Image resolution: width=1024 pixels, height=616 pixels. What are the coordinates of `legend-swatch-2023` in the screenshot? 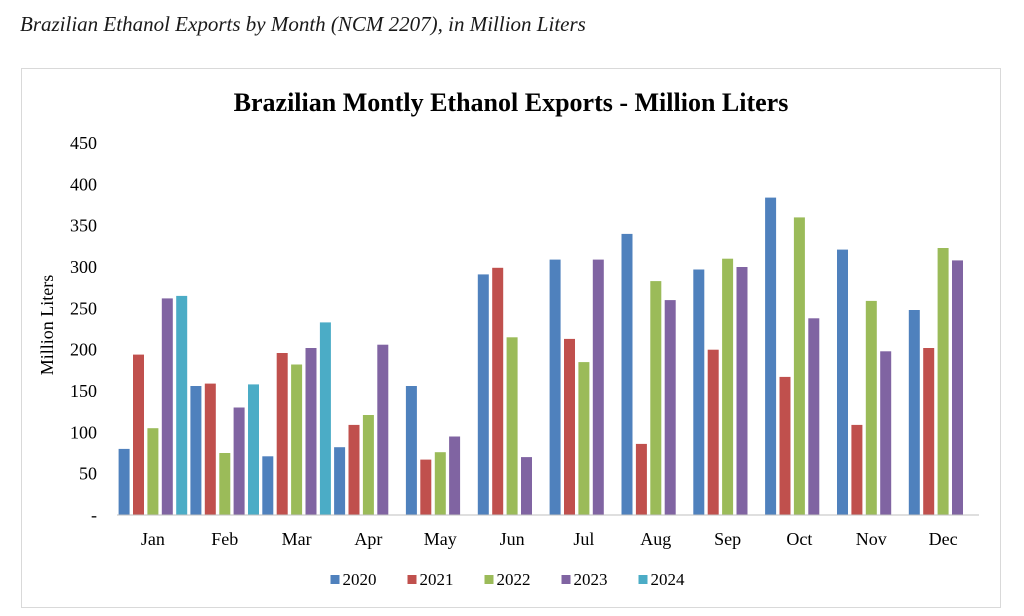 It's located at (566, 579).